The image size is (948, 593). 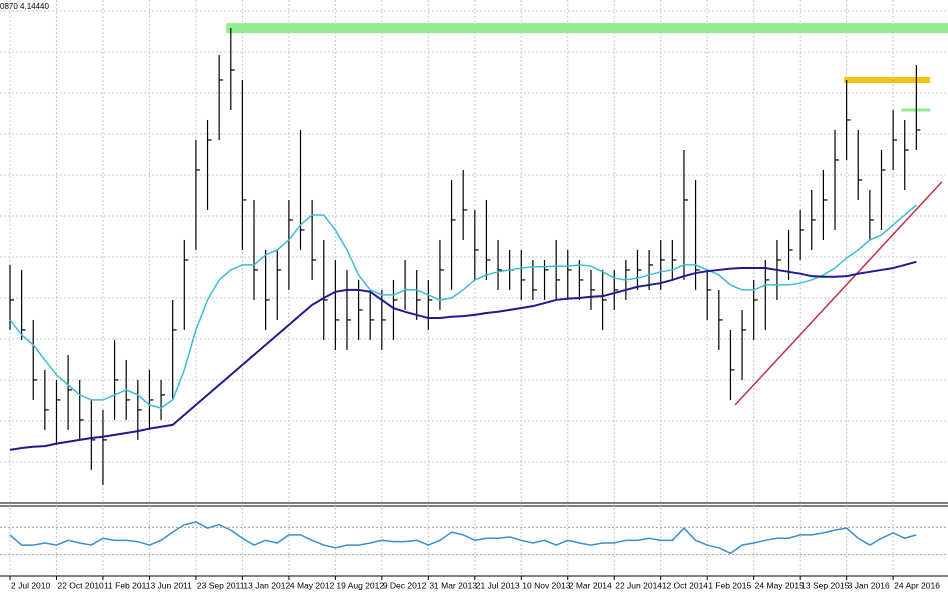 I want to click on x-tick-label: 21 Jul 2013, so click(x=498, y=585).